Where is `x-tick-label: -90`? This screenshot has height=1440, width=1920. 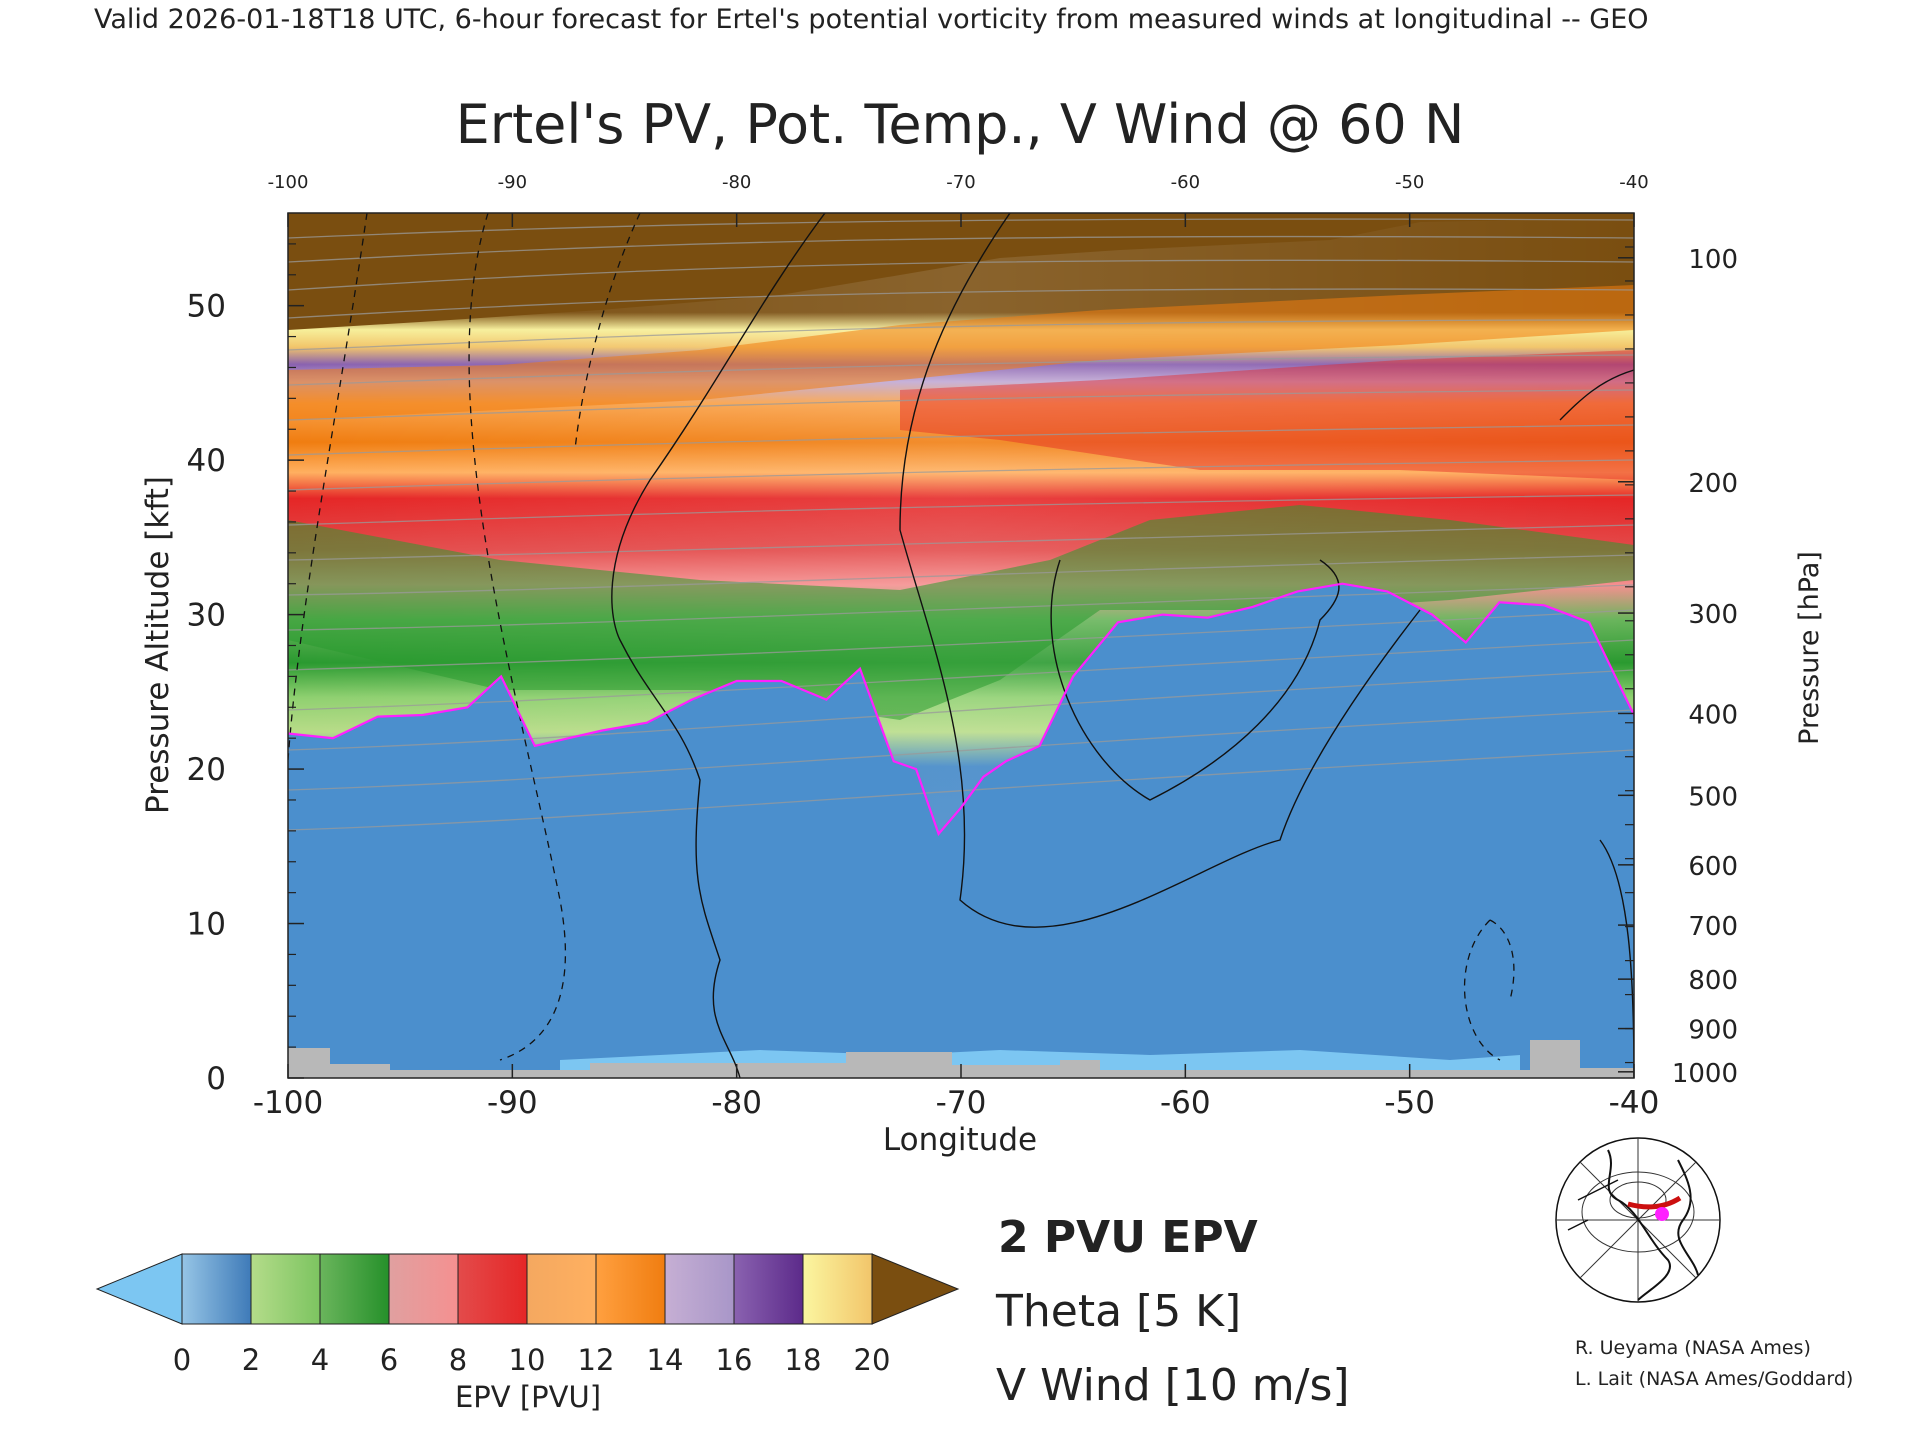 x-tick-label: -90 is located at coordinates (512, 1103).